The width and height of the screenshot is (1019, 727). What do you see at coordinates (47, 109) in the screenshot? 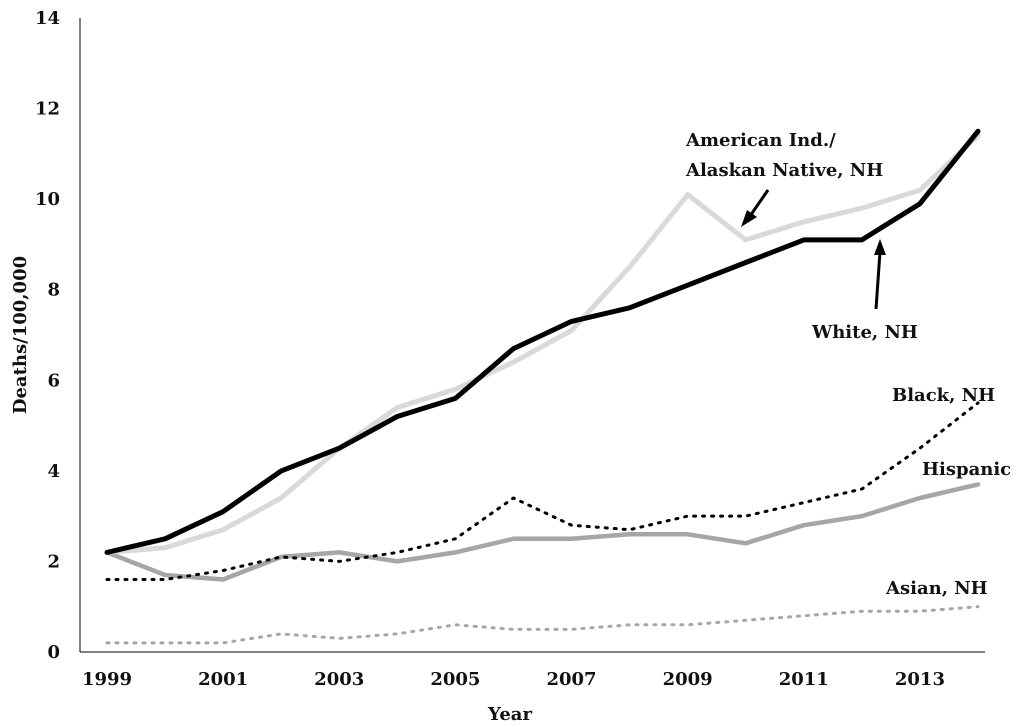
I see `y-tick-label: 12` at bounding box center [47, 109].